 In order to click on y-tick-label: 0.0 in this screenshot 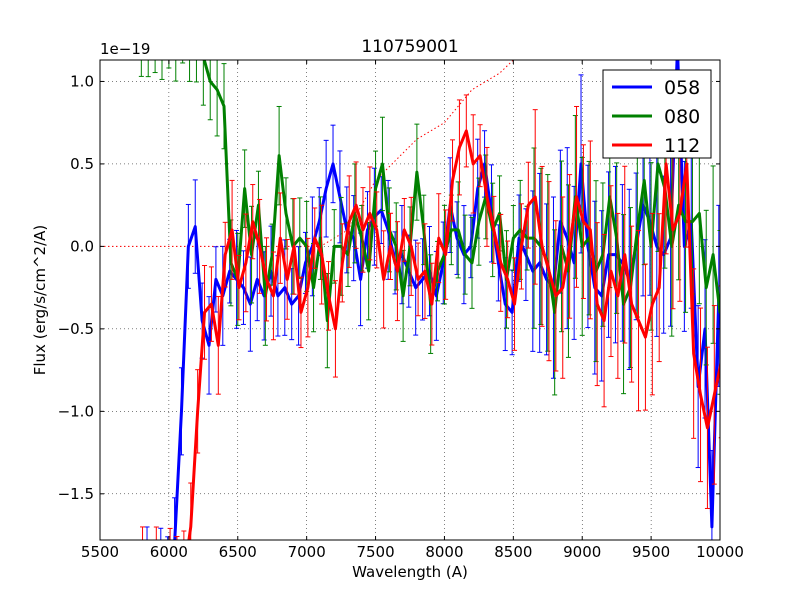, I will do `click(82, 246)`.